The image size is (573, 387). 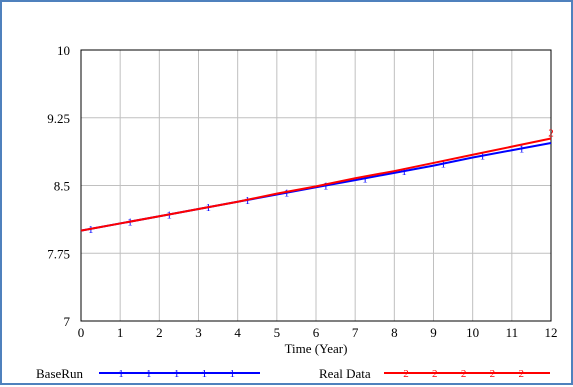 I want to click on x-tick-label: 6, so click(x=316, y=332).